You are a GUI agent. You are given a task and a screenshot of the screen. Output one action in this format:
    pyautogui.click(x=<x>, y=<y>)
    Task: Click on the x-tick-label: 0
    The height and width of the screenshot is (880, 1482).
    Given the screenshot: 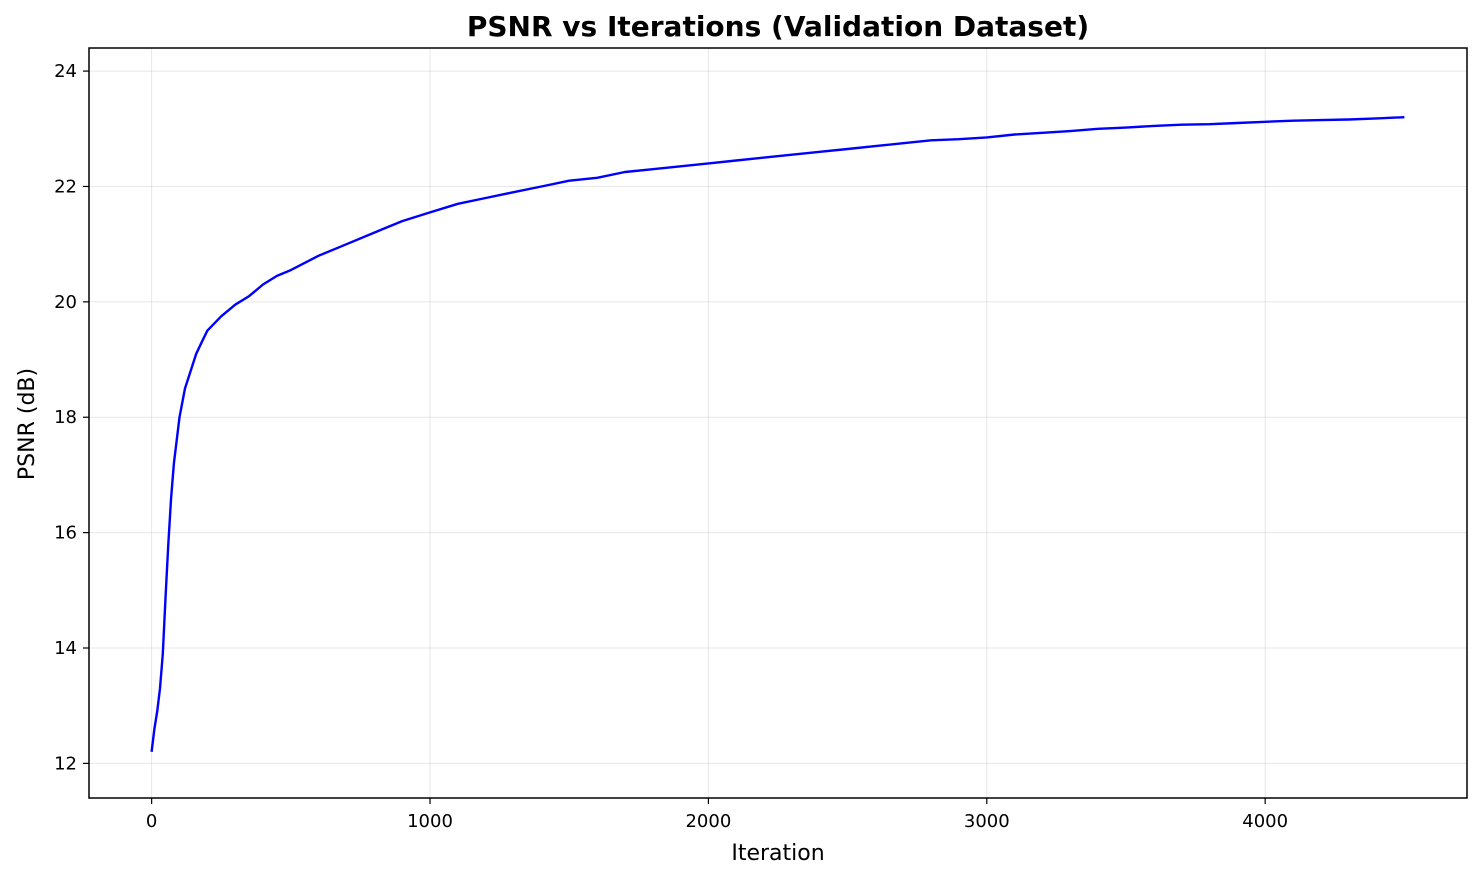 What is the action you would take?
    pyautogui.click(x=151, y=821)
    